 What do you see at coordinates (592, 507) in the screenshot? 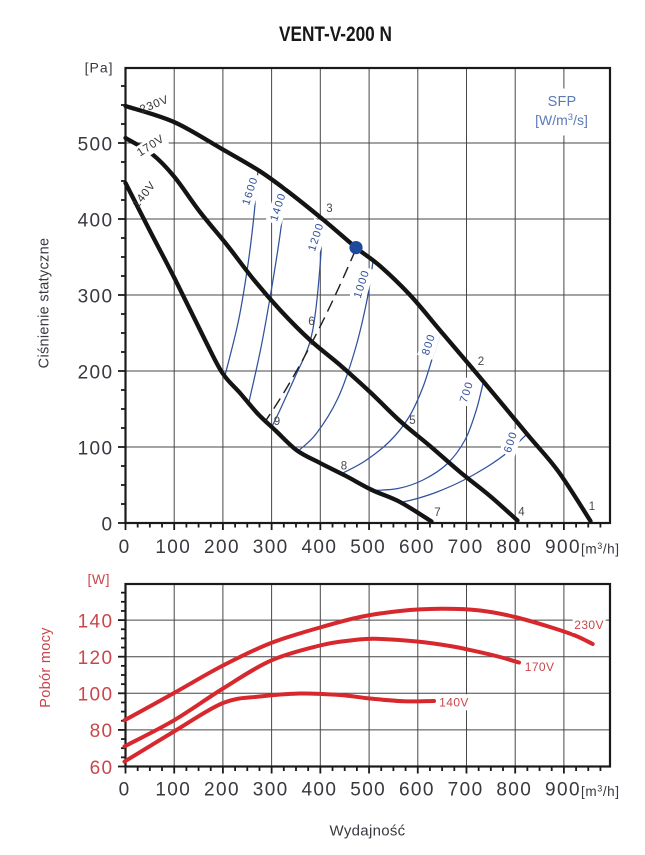
I see `svg-text: 1` at bounding box center [592, 507].